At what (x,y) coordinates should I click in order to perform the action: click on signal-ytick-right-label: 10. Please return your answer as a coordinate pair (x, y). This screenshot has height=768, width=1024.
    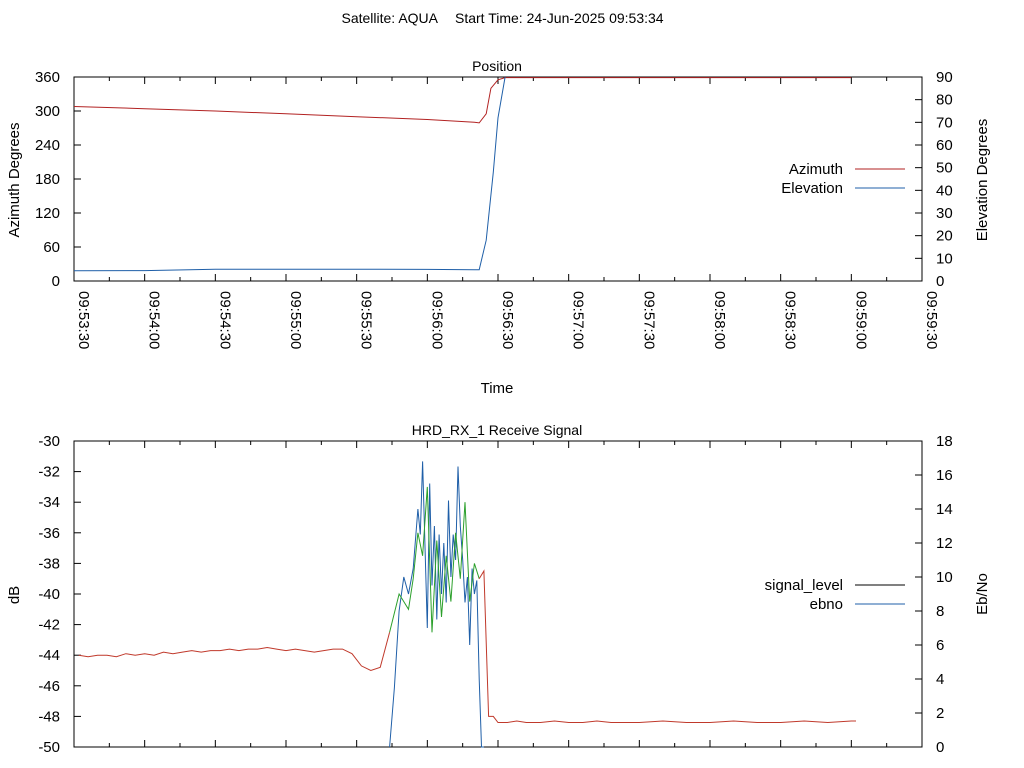
    Looking at the image, I should click on (944, 577).